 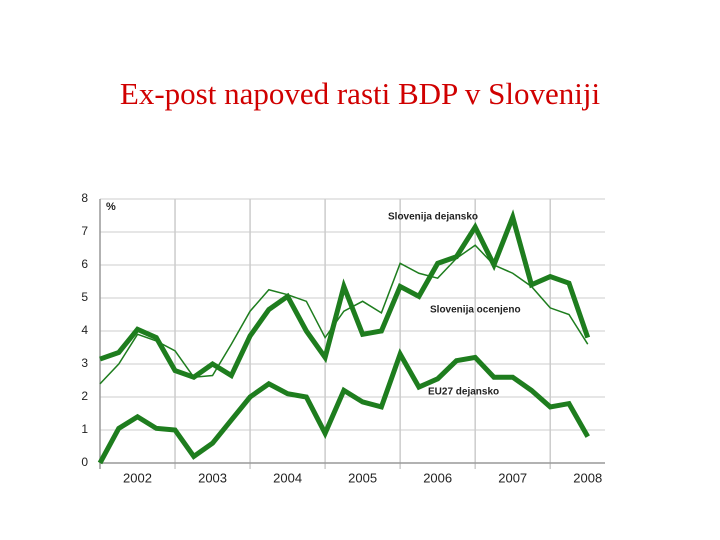 What do you see at coordinates (137, 477) in the screenshot?
I see `x-tick-label: 2002` at bounding box center [137, 477].